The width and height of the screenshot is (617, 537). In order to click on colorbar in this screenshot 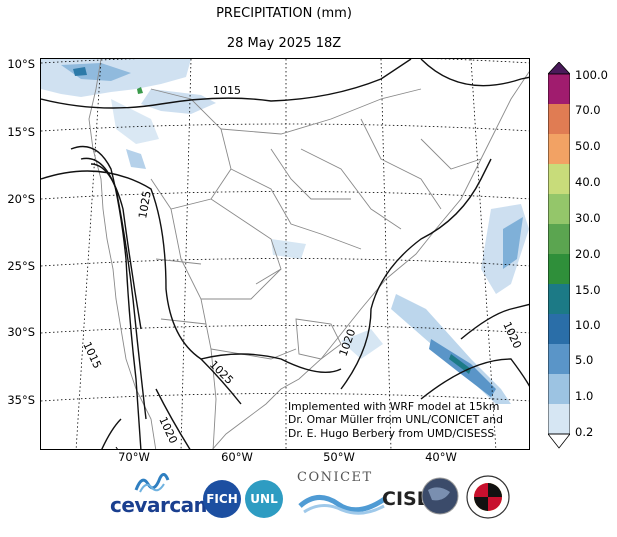, I will do `click(559, 255)`.